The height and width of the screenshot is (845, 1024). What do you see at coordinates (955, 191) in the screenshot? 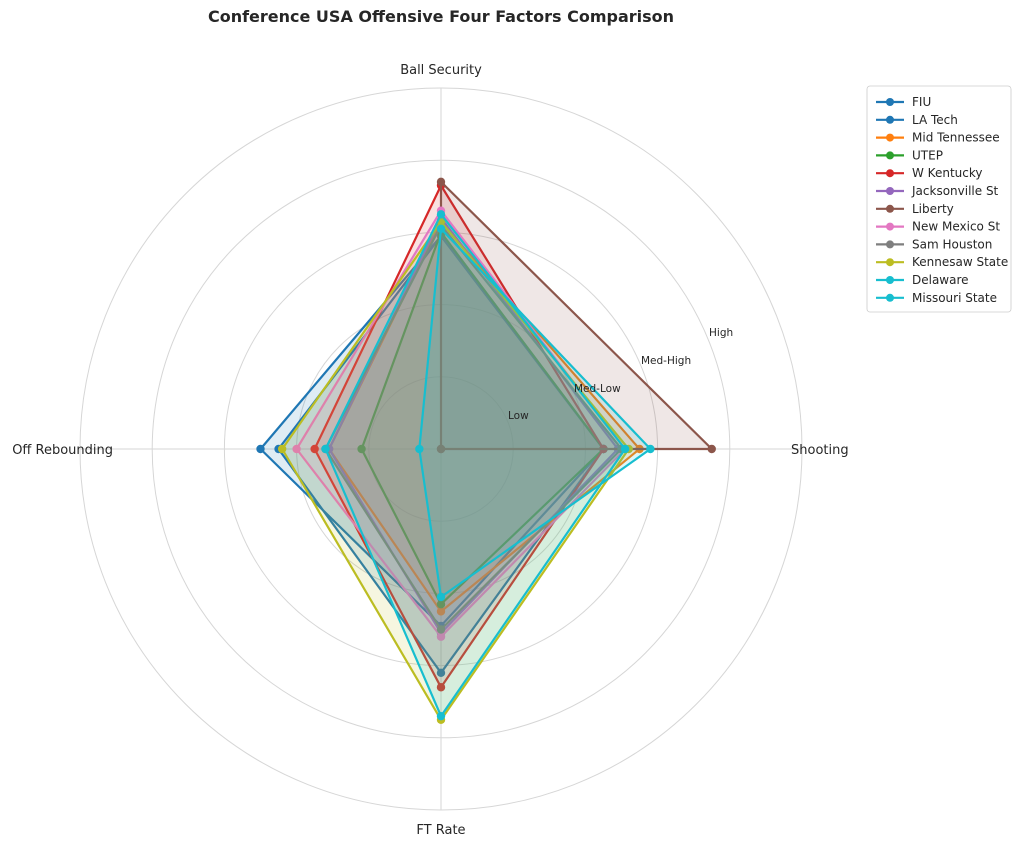
I see `legend-entry: Jacksonville St` at bounding box center [955, 191].